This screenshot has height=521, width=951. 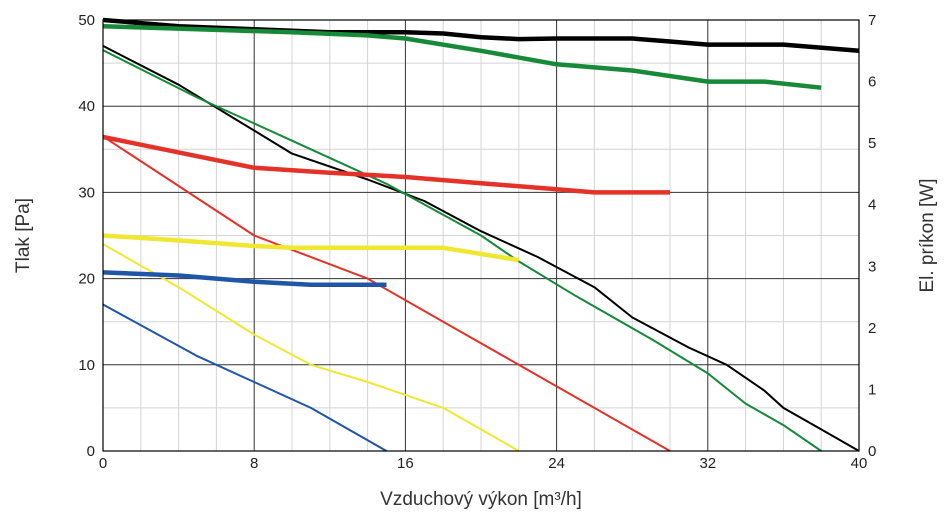 I want to click on y2-tick-labels: 0 1 2 3 4 5 6 7, so click(x=872, y=236).